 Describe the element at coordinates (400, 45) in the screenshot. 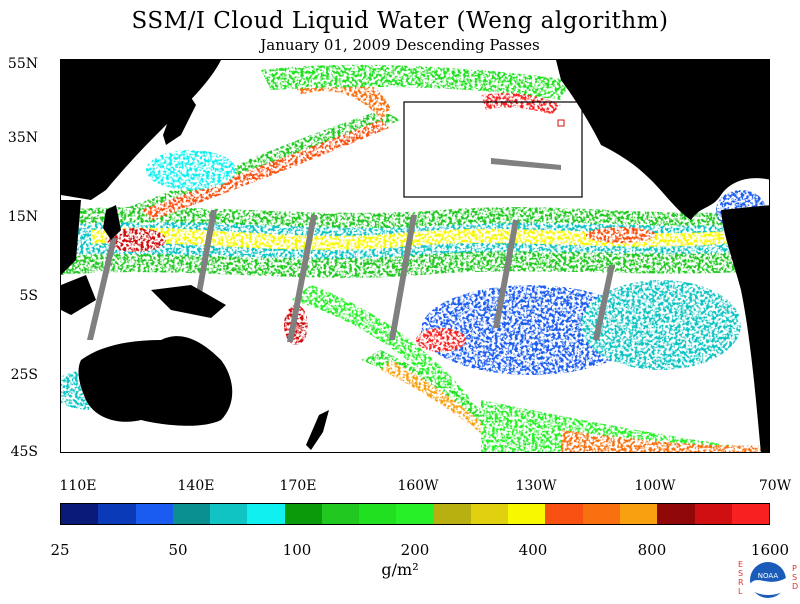

I see `map-subtitle: January 01, 2009 Descending Passes` at that location.